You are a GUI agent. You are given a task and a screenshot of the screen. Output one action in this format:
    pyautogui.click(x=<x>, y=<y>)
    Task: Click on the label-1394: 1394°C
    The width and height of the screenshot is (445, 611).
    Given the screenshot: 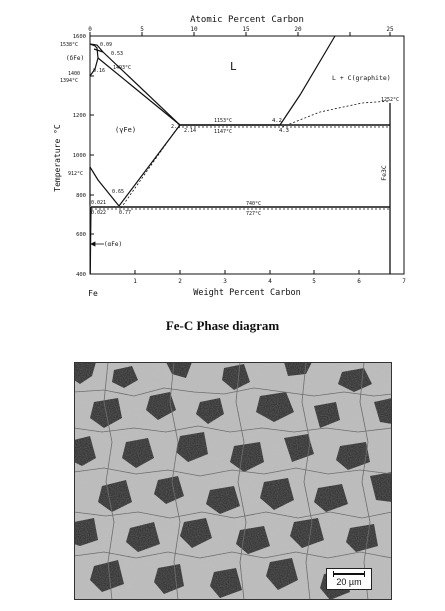 What is the action you would take?
    pyautogui.click(x=69, y=81)
    